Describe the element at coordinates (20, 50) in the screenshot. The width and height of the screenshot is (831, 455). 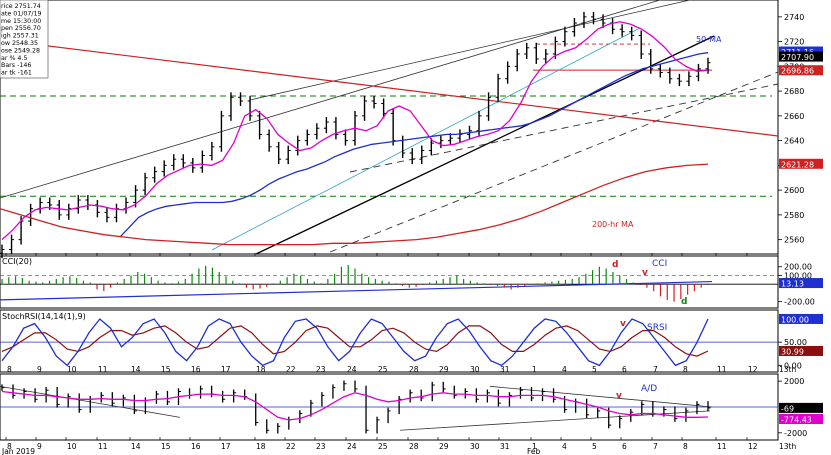
I see `info-line: ose 2549.28` at that location.